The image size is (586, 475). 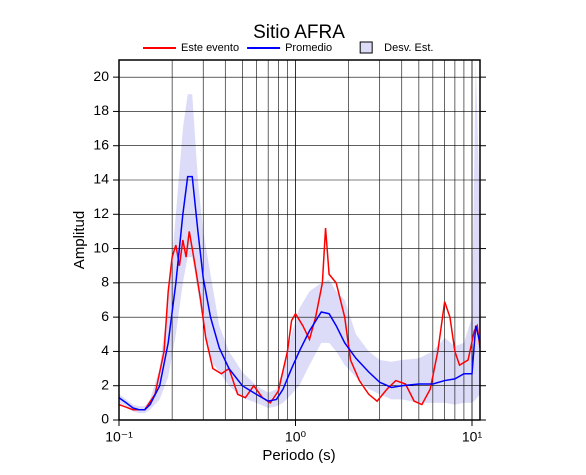 What do you see at coordinates (472, 437) in the screenshot?
I see `x-tick-label: 10¹` at bounding box center [472, 437].